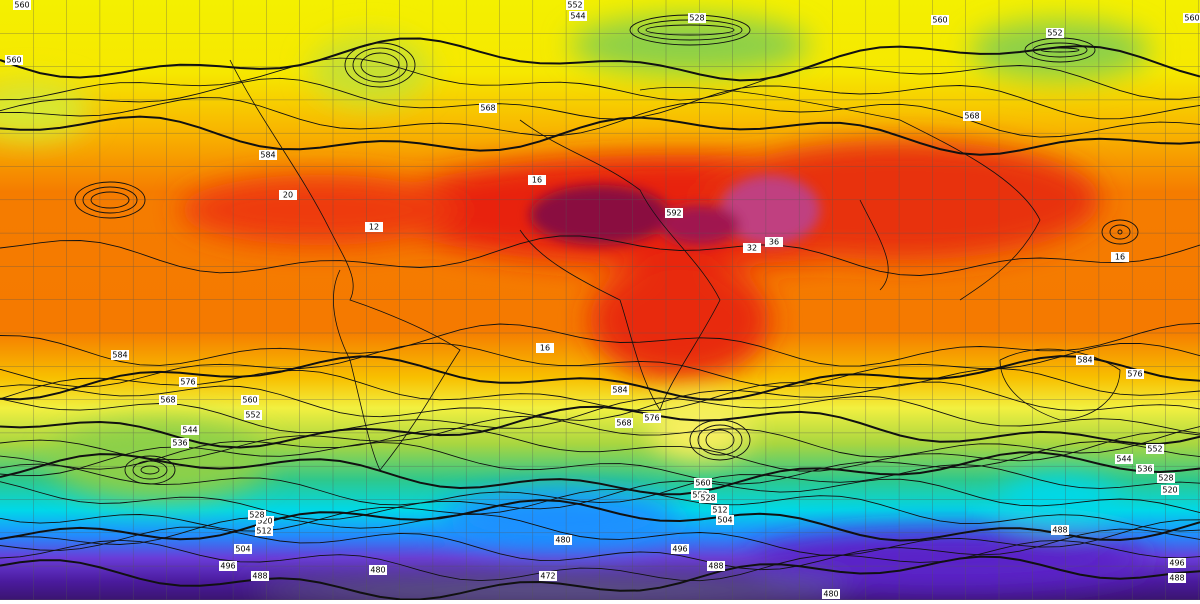  I want to click on contour-label: 536, so click(1144, 469).